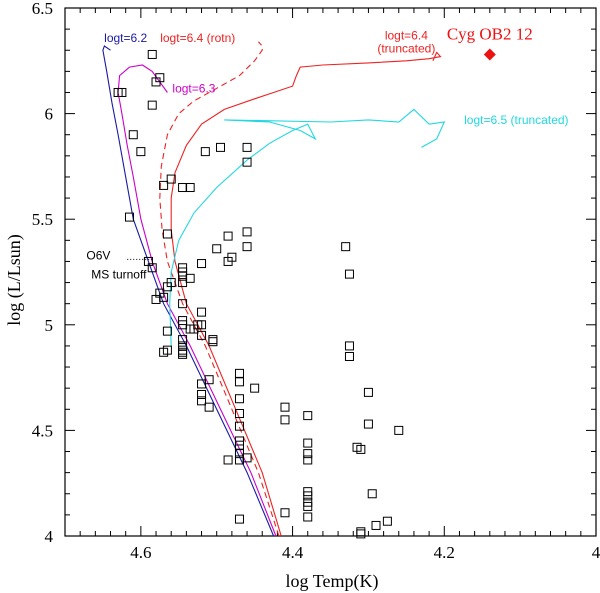 This screenshot has height=593, width=600. What do you see at coordinates (119, 274) in the screenshot?
I see `annotation-label: MS turnoff` at bounding box center [119, 274].